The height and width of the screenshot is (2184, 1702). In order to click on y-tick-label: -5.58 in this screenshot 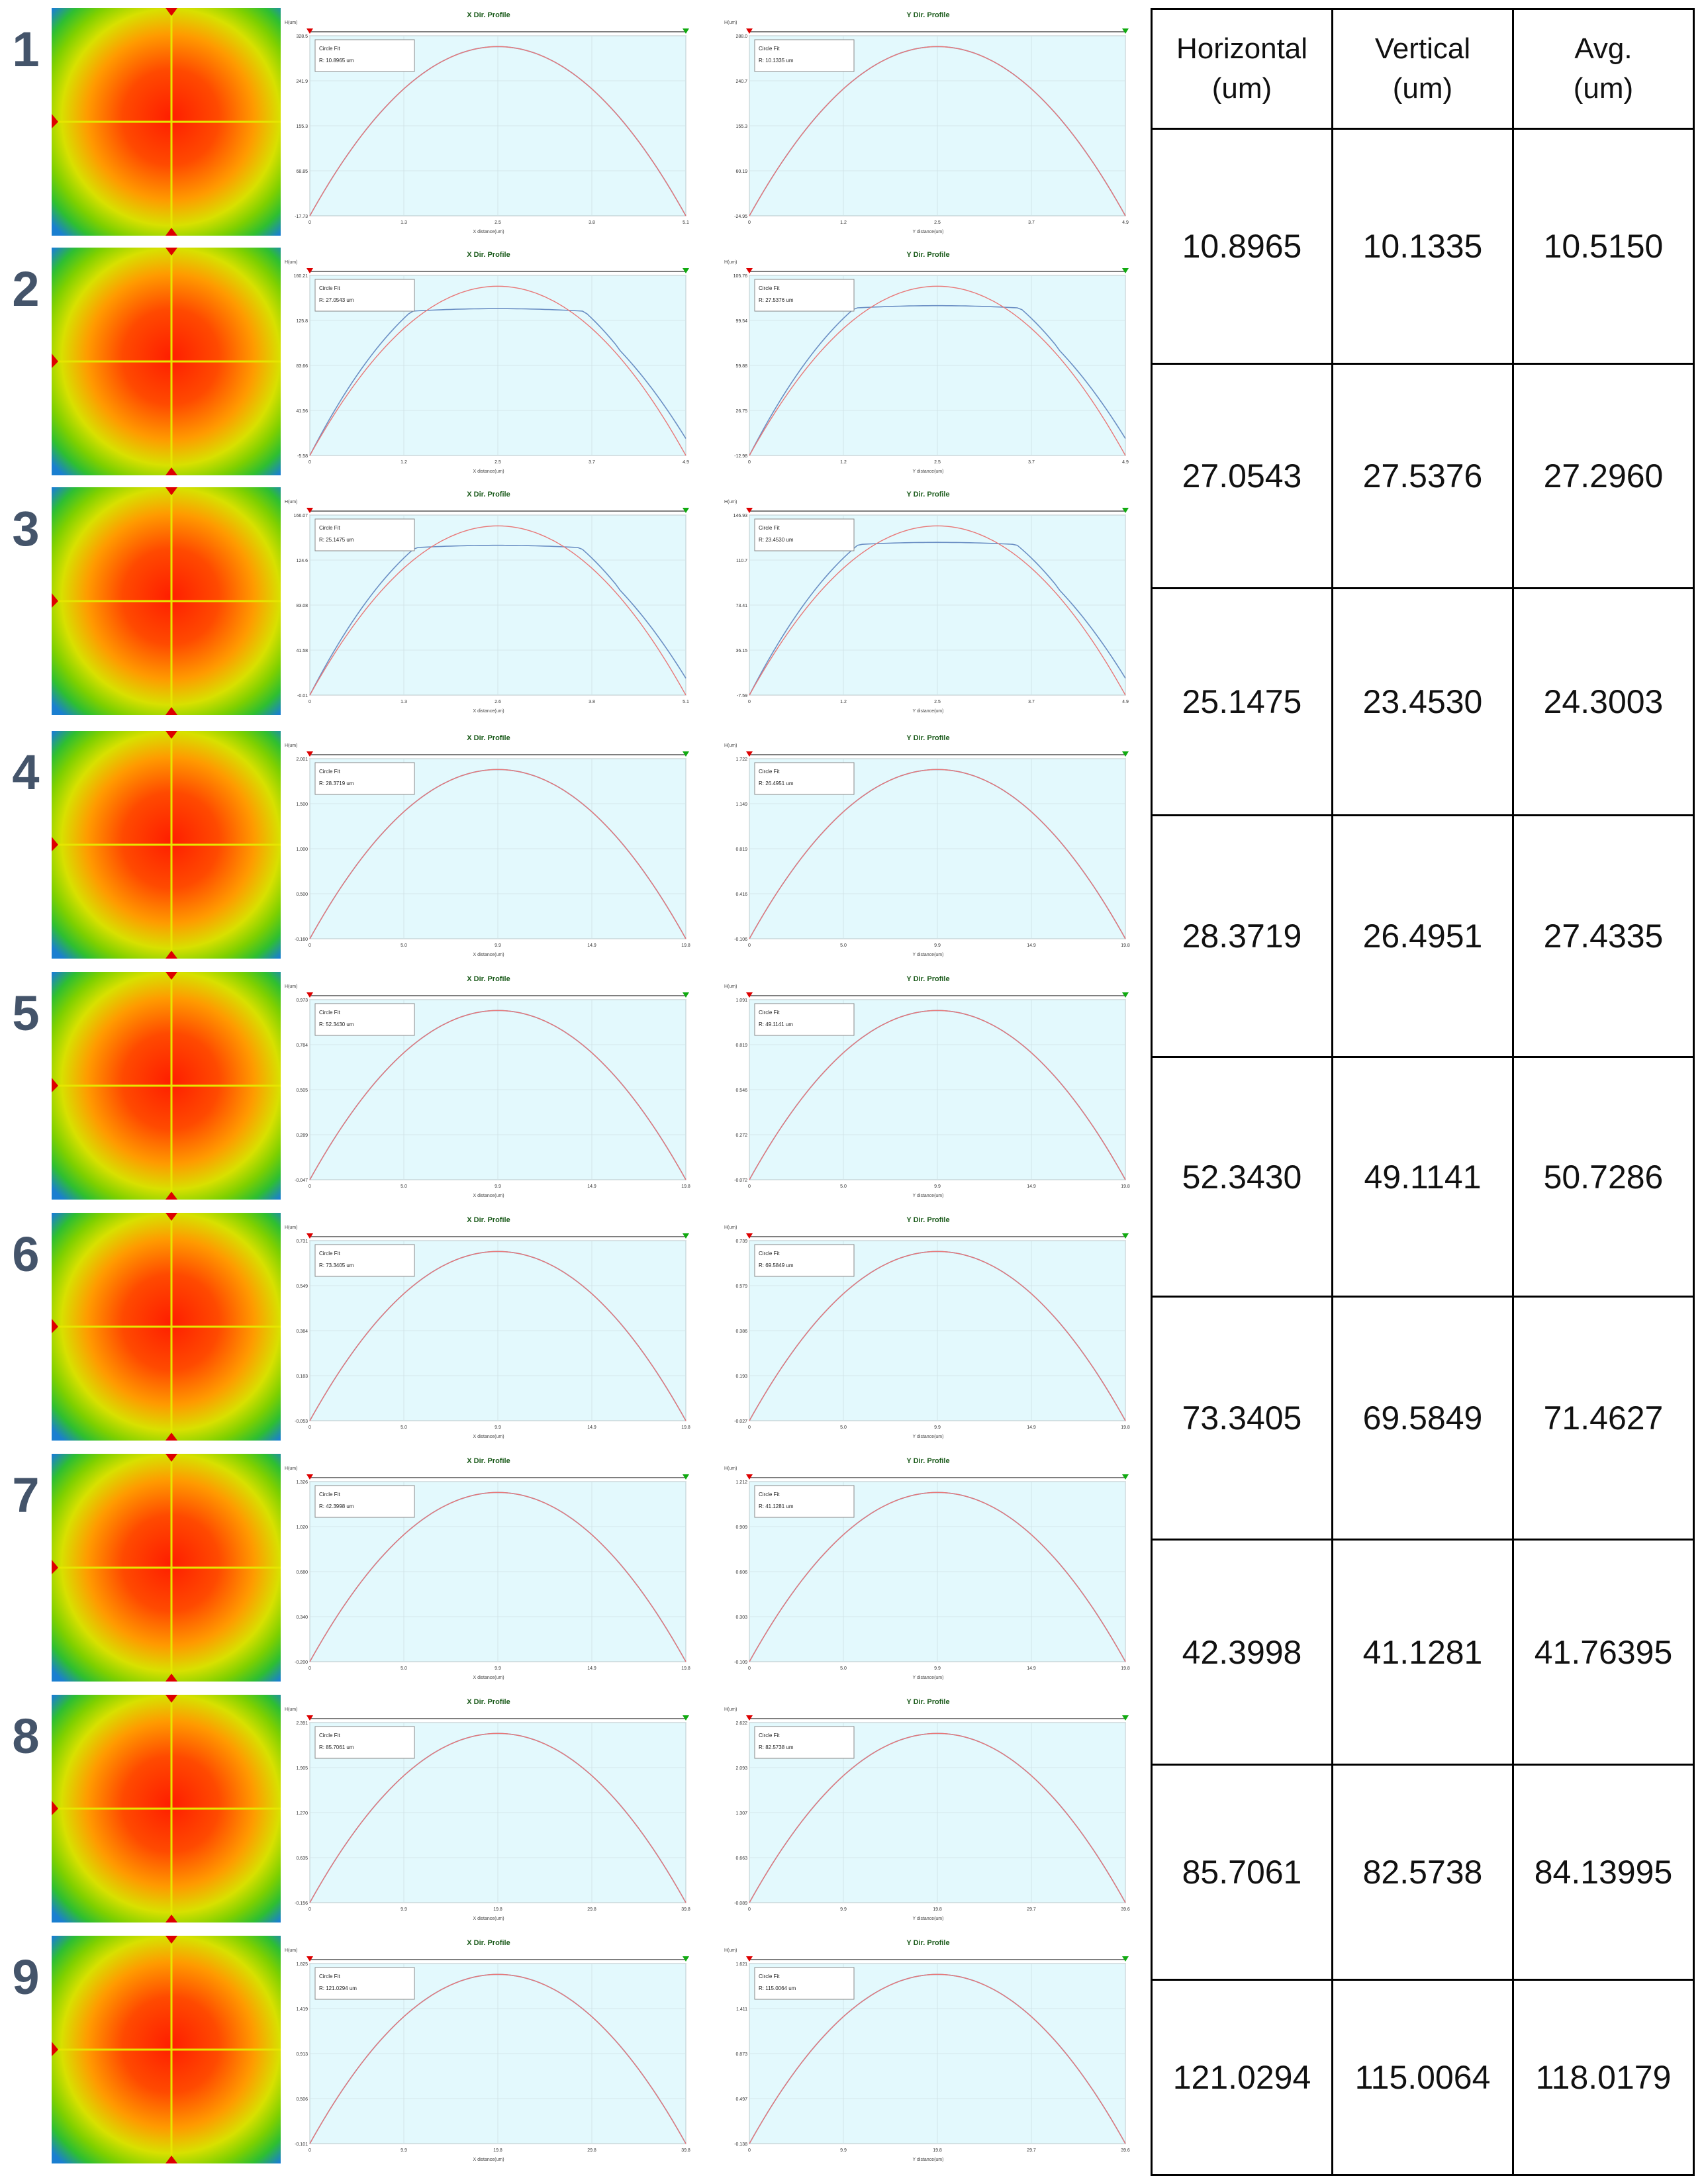, I will do `click(302, 456)`.